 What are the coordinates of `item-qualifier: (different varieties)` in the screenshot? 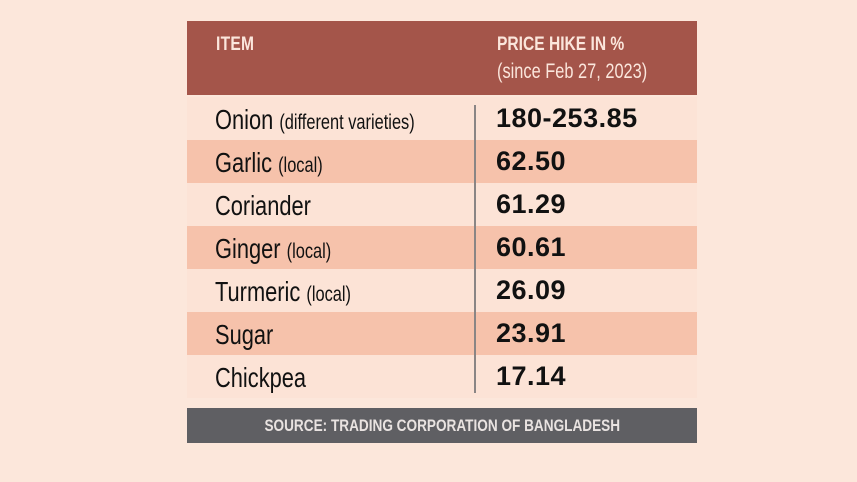 It's located at (347, 122).